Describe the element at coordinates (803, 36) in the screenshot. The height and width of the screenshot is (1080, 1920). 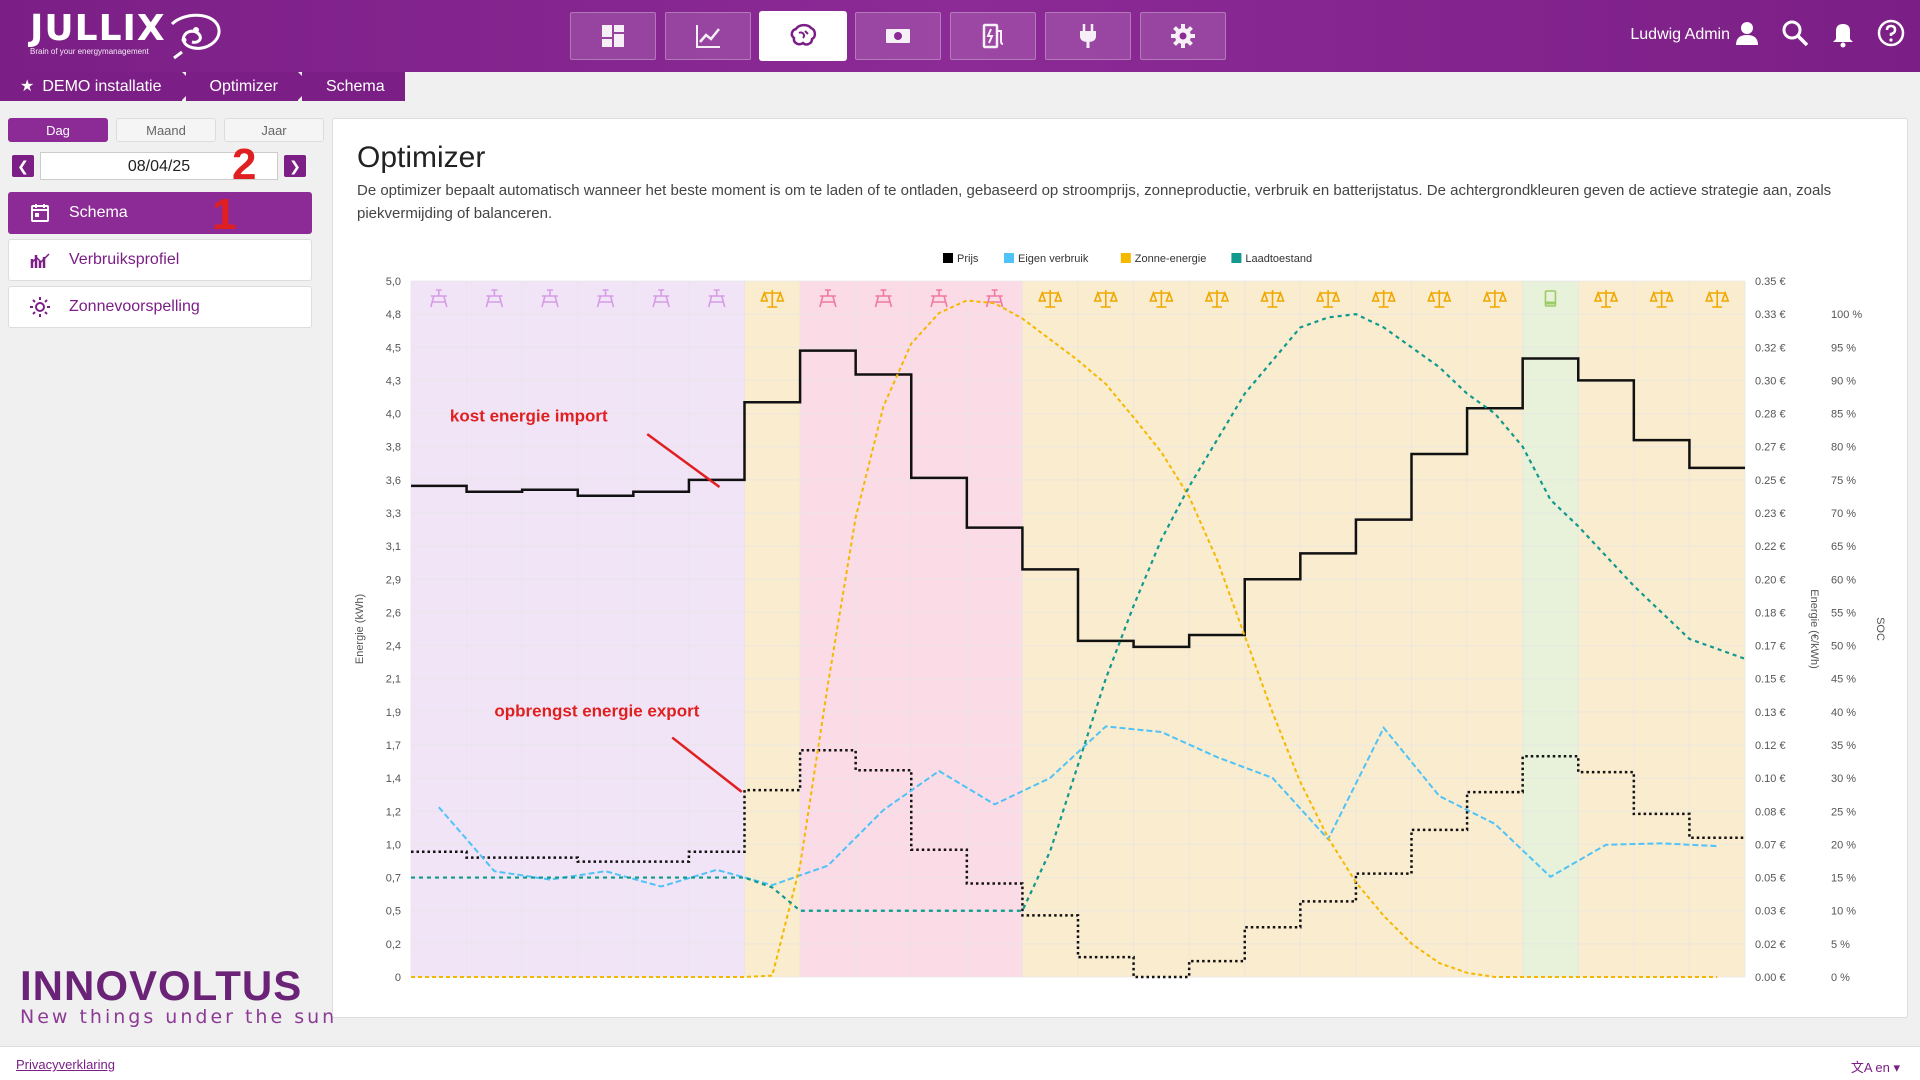
I see `nav-optimizer-button` at that location.